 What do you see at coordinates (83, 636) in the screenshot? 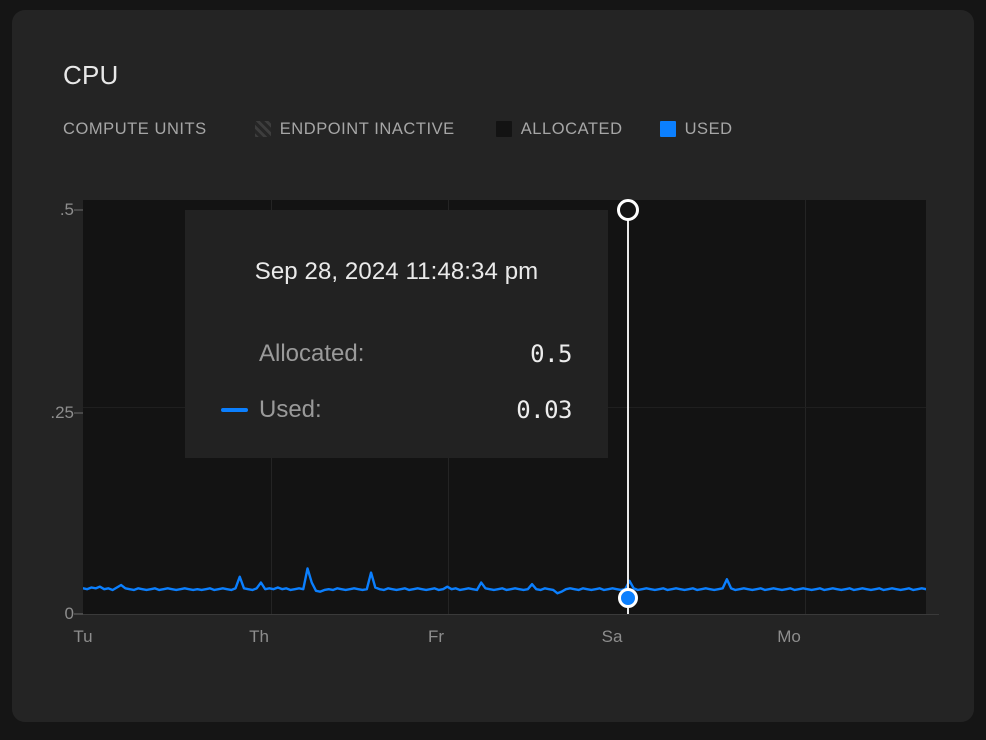
I see `x-tick-label: Tu` at bounding box center [83, 636].